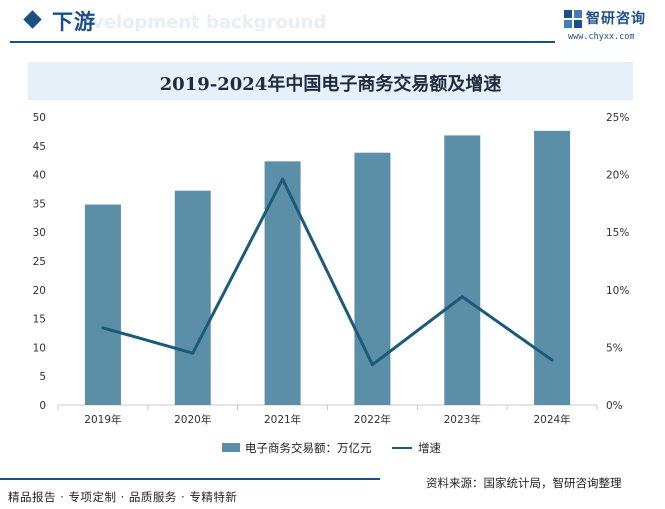  Describe the element at coordinates (42, 377) in the screenshot. I see `y-left-tick-label: 5` at that location.